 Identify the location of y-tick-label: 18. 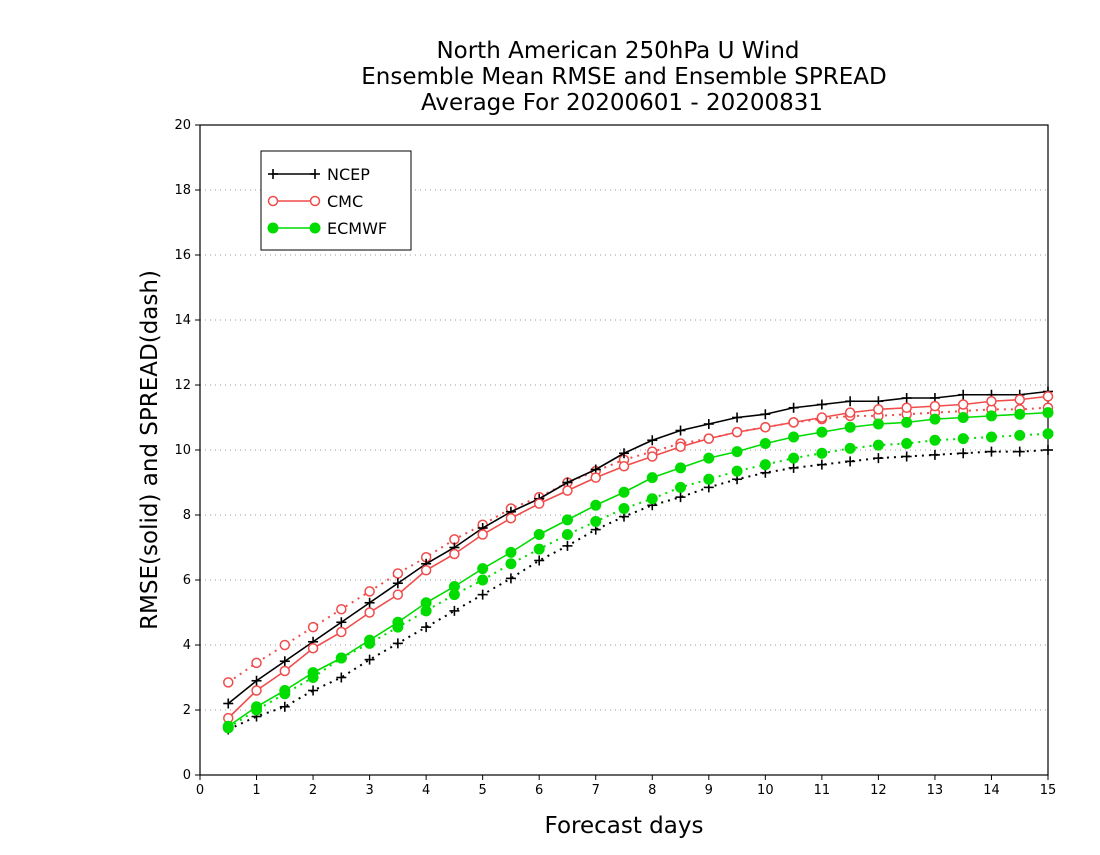
(182, 190).